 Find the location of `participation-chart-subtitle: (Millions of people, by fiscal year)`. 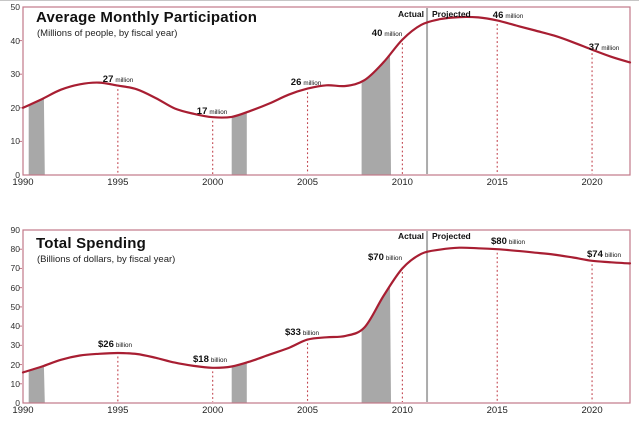

participation-chart-subtitle: (Millions of people, by fiscal year) is located at coordinates (107, 33).